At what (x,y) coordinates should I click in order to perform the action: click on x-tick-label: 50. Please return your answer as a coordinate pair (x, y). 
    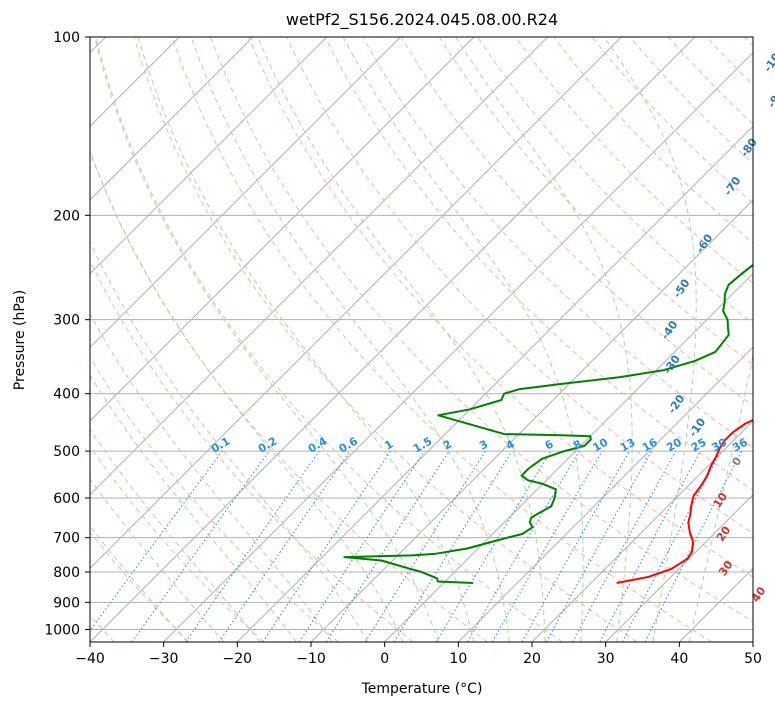
    Looking at the image, I should click on (753, 659).